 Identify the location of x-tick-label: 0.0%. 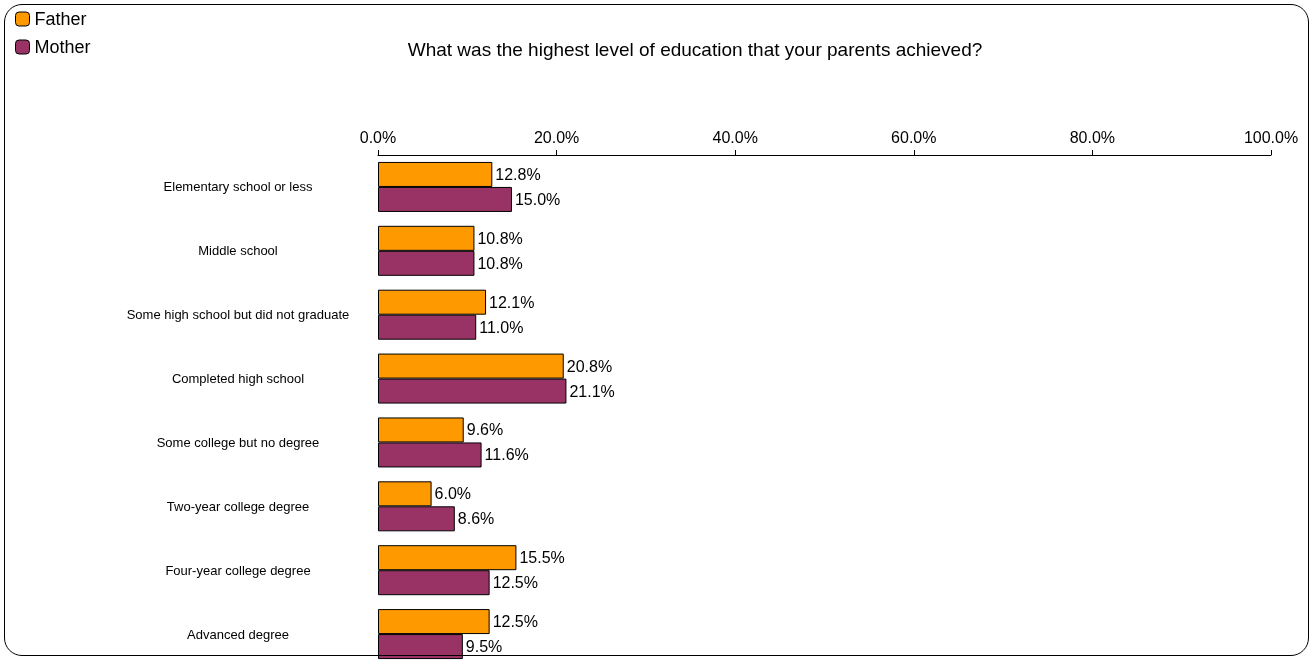
(378, 137).